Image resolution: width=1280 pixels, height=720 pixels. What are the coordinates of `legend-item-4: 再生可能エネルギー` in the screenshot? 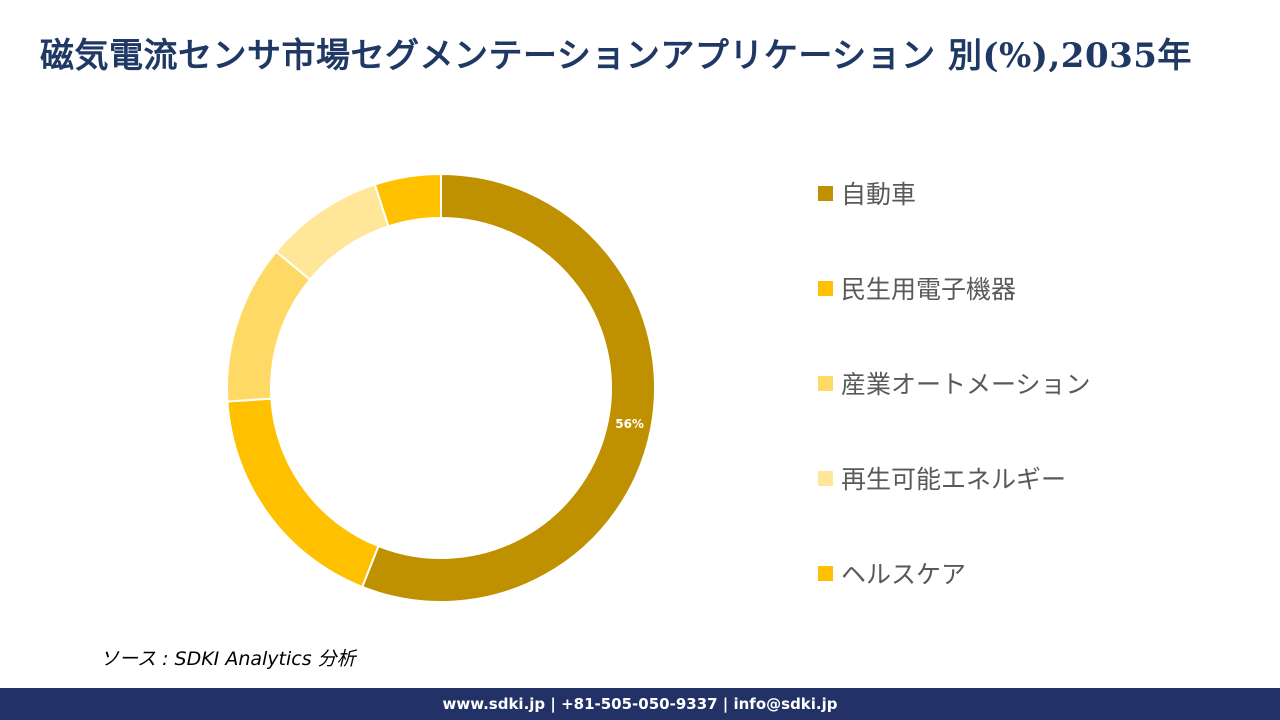 It's located at (954, 478).